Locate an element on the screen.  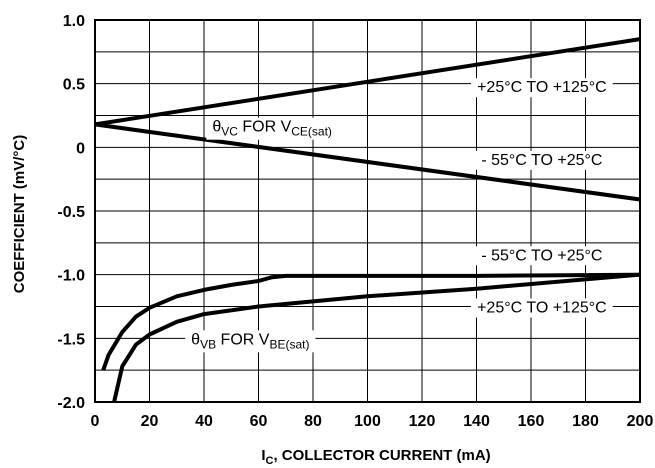
x-tick-label: 0 is located at coordinates (95, 421).